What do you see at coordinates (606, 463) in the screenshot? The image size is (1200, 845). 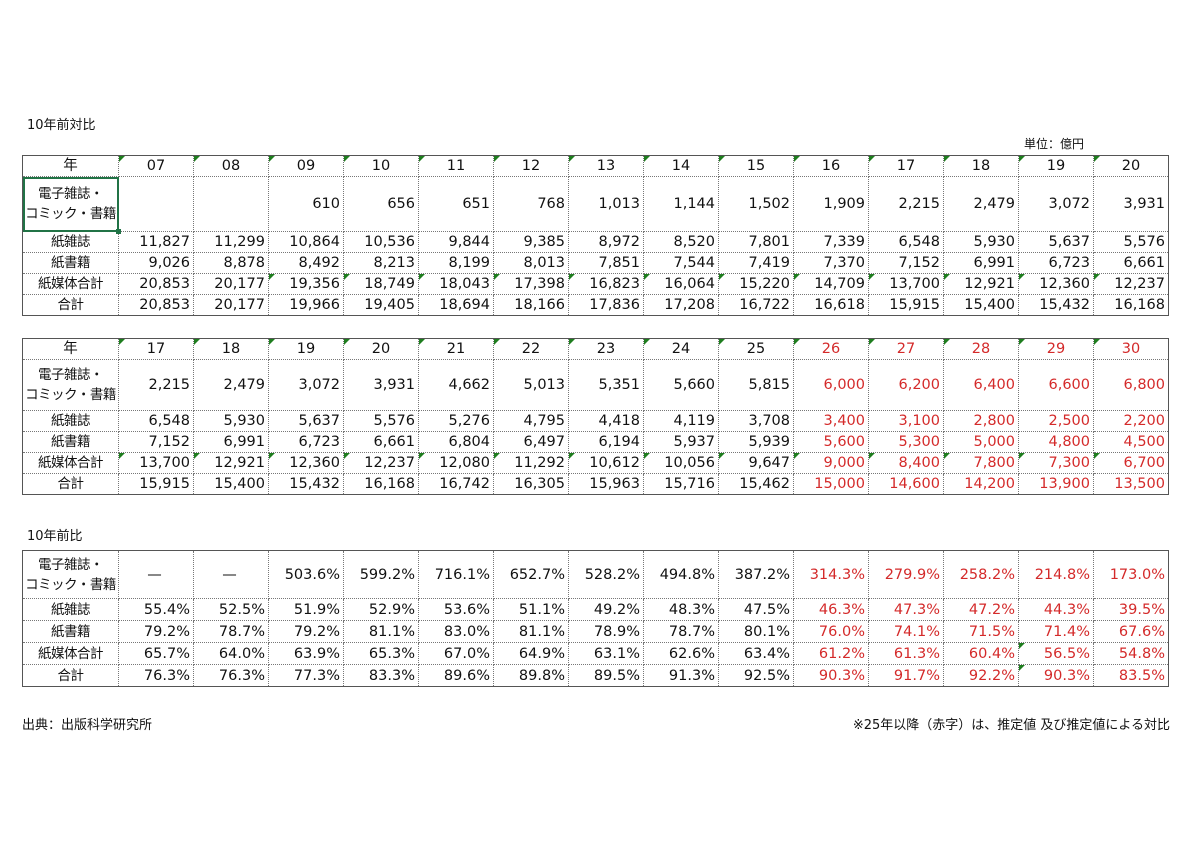 I see `cell-paper-total: 10,612` at bounding box center [606, 463].